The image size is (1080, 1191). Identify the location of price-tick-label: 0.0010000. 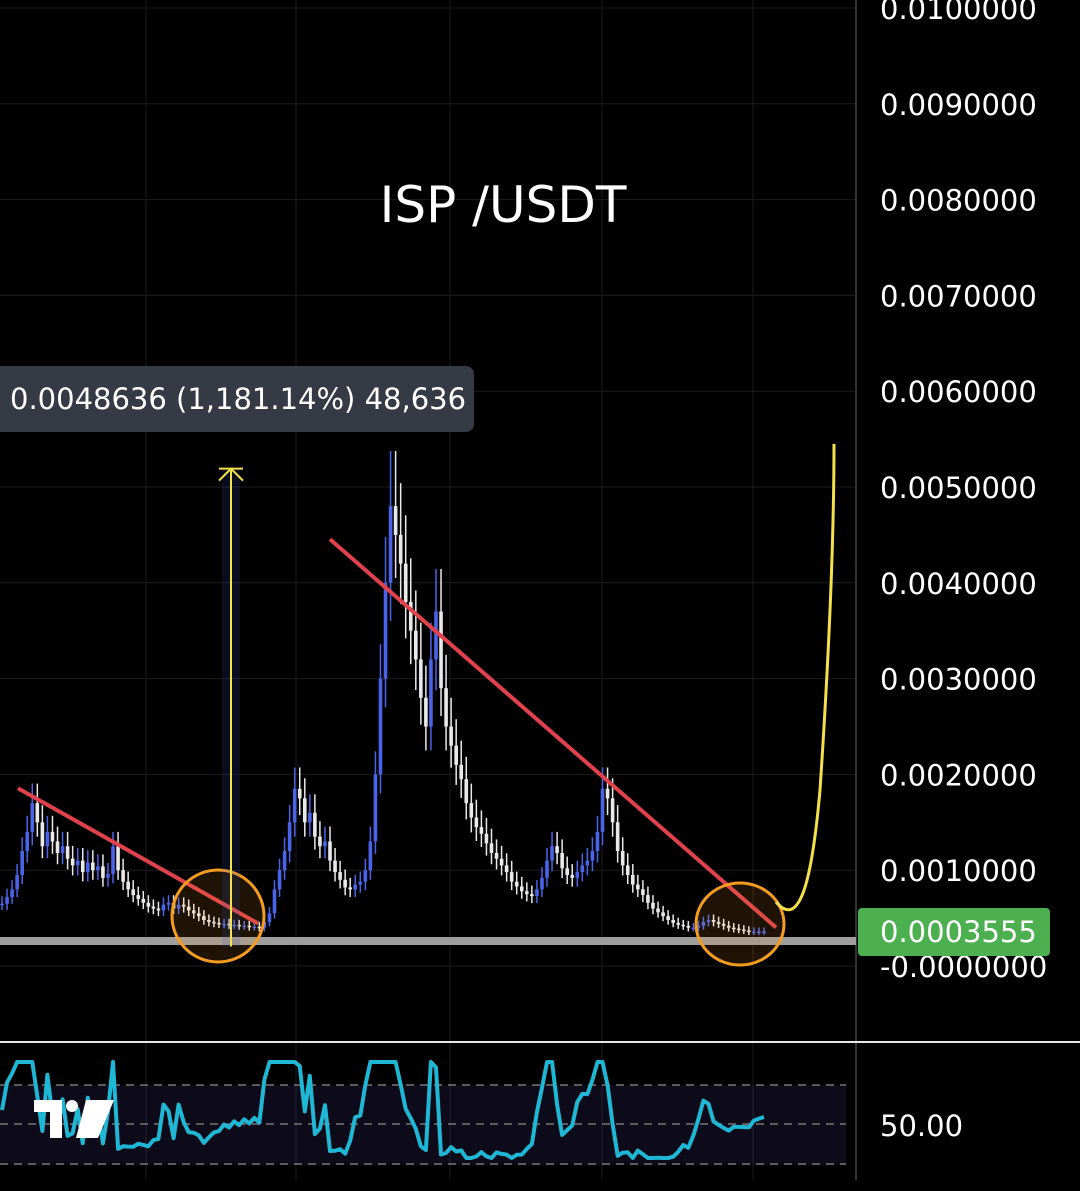
(958, 871).